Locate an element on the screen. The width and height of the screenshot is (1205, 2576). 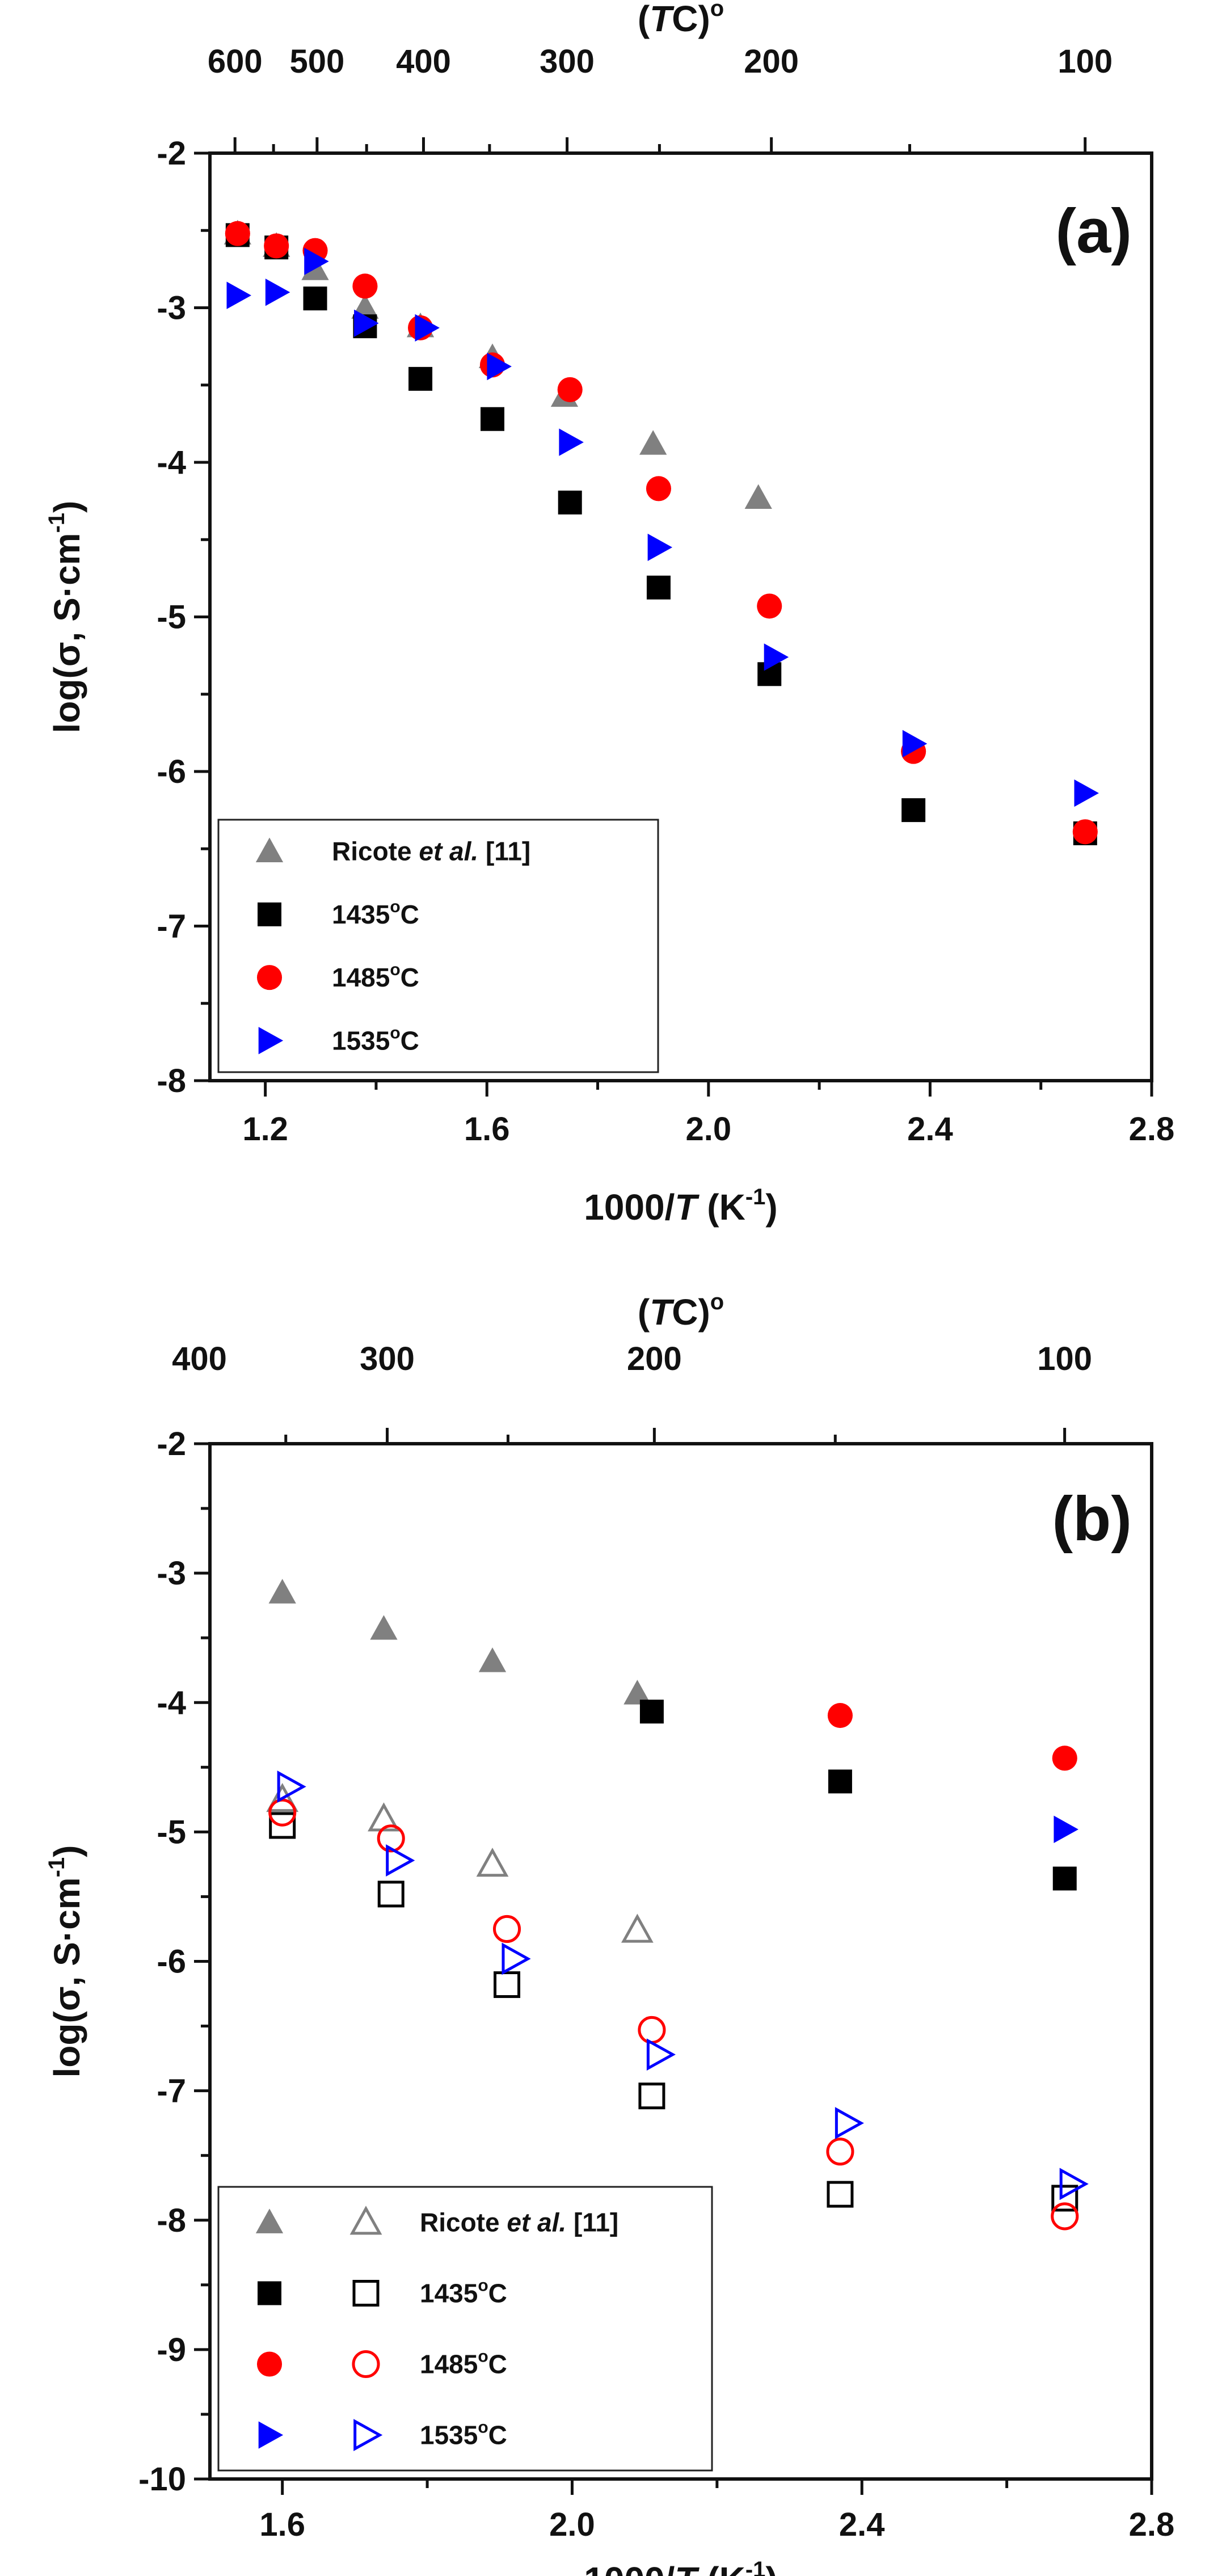
y-axis-title: log(σ, S·cm-1) is located at coordinates (65, 1961).